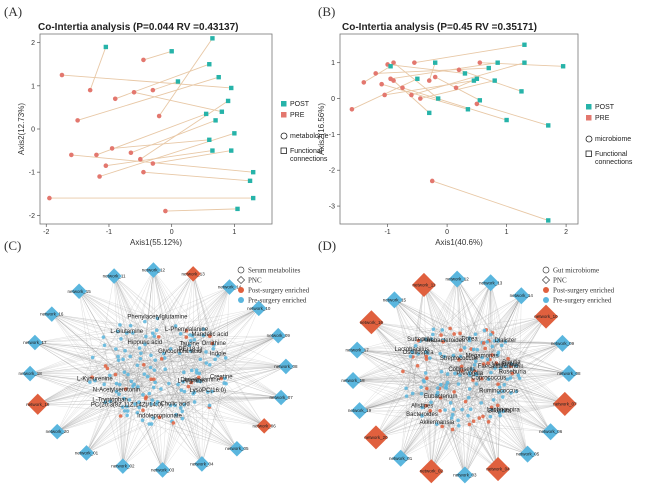 The image size is (649, 495). Describe the element at coordinates (221, 378) in the screenshot. I see `inner-node-label: Creatine` at that location.